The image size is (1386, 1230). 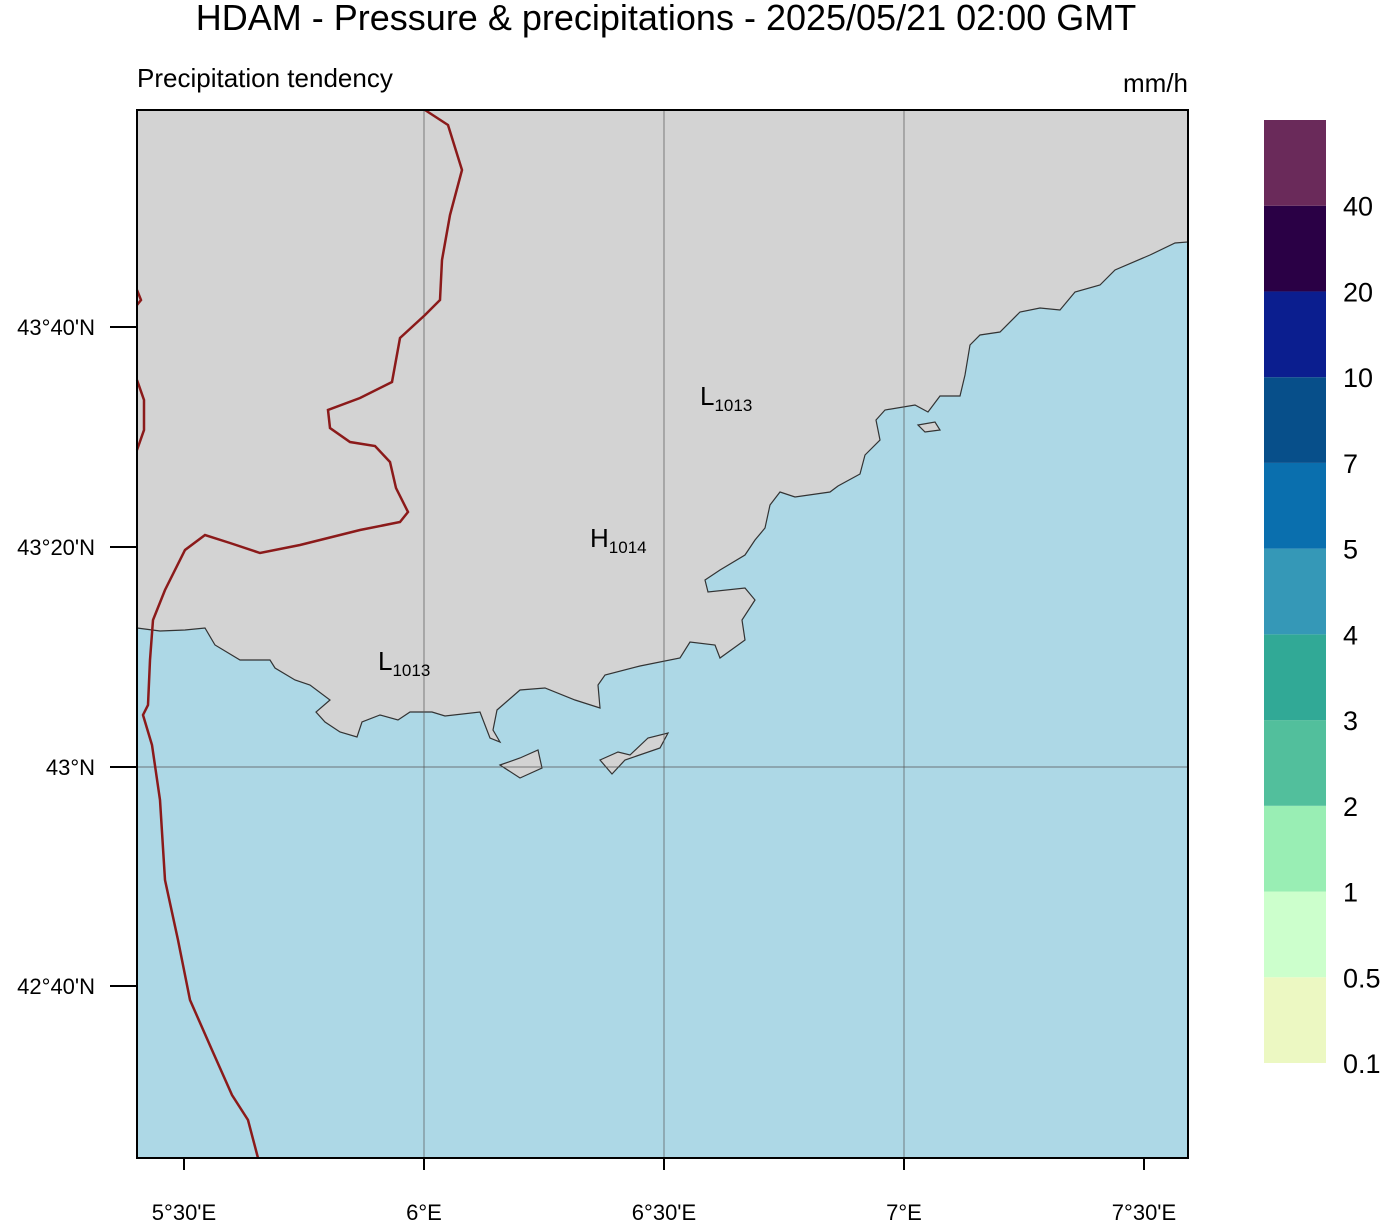 I want to click on y-tick-label: 43°20'N, so click(x=56, y=547).